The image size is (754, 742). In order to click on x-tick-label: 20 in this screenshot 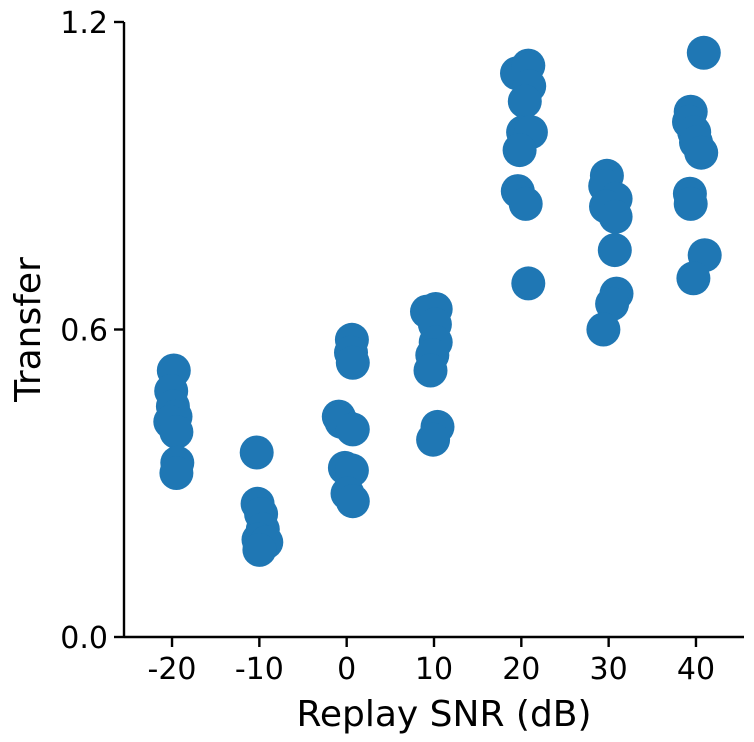, I will do `click(521, 669)`.